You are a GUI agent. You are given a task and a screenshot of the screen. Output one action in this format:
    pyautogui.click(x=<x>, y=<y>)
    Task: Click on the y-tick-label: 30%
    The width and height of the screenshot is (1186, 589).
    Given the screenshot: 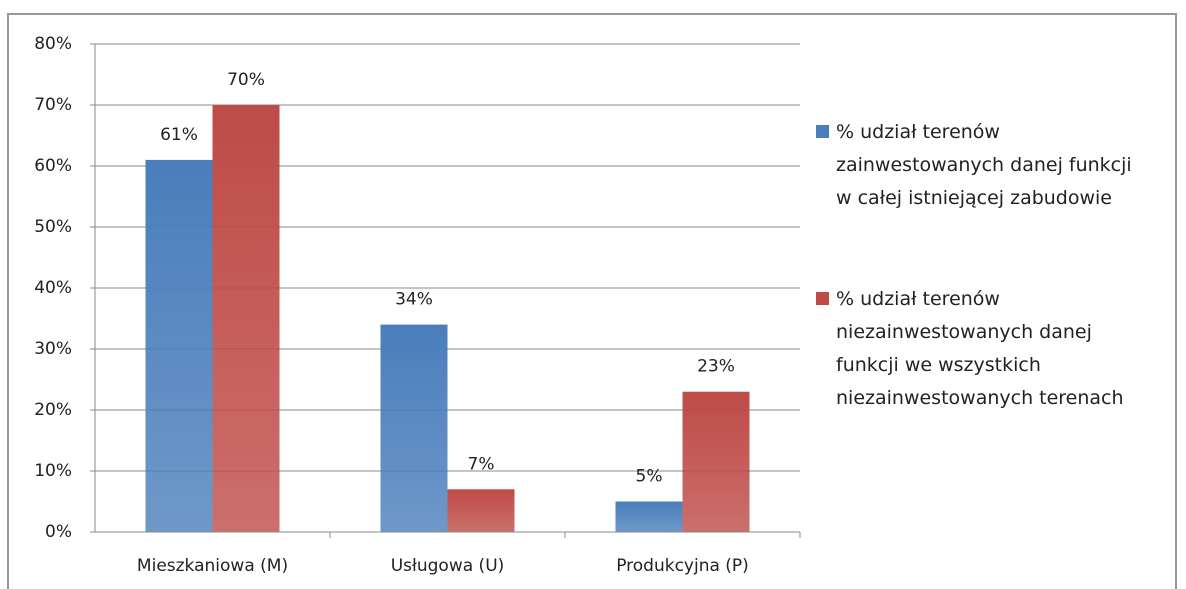 What is the action you would take?
    pyautogui.click(x=53, y=349)
    